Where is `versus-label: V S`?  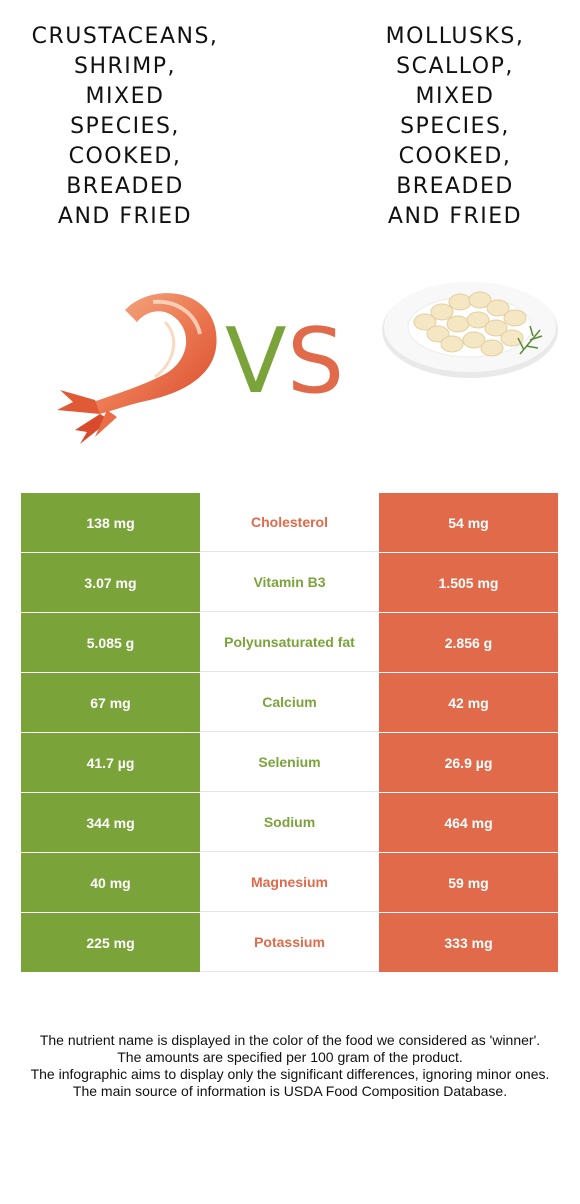 versus-label: V S is located at coordinates (290, 362).